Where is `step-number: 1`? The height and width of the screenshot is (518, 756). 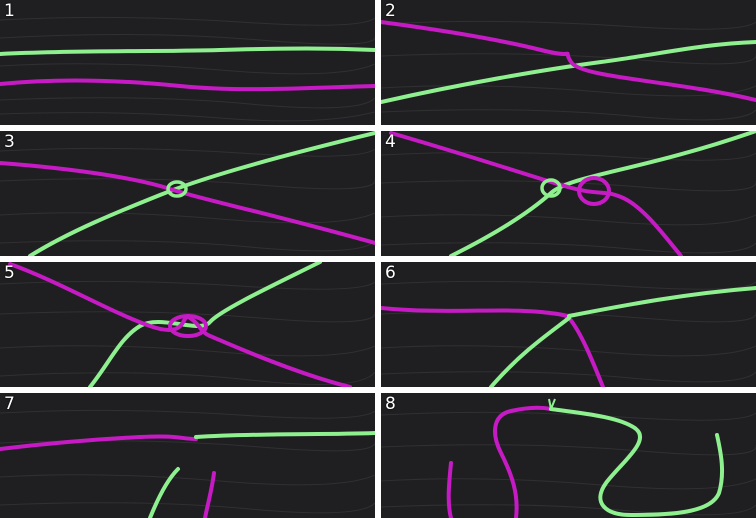
step-number: 1 is located at coordinates (9, 11).